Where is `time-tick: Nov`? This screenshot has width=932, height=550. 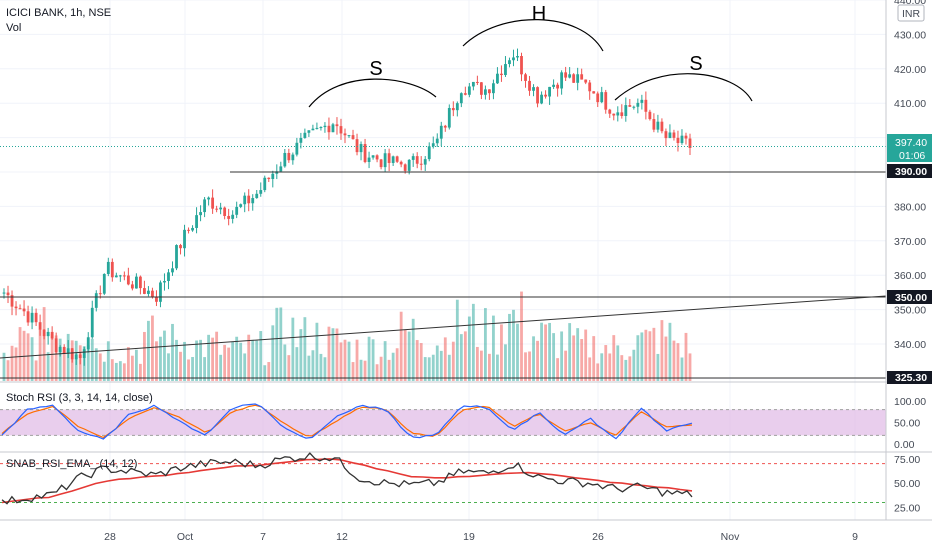
time-tick: Nov is located at coordinates (730, 537).